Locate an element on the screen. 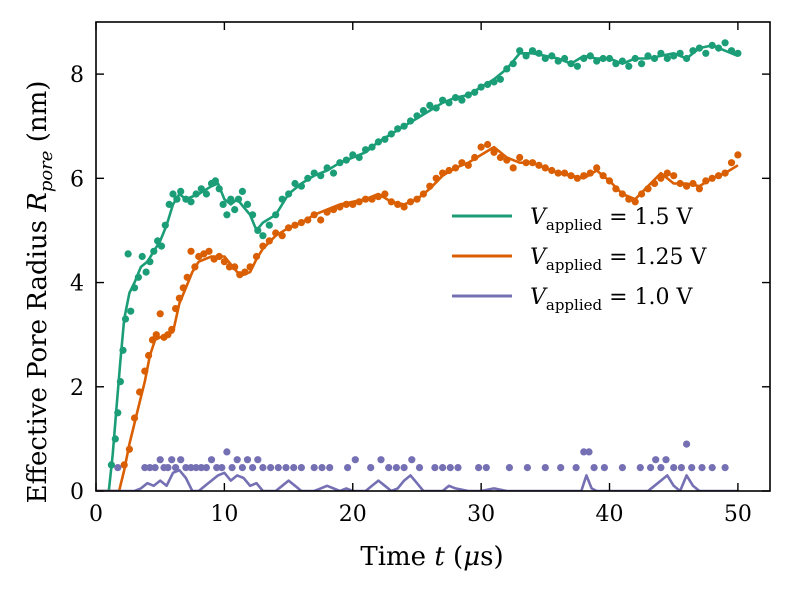  y-tick-label: 2 is located at coordinates (77, 388).